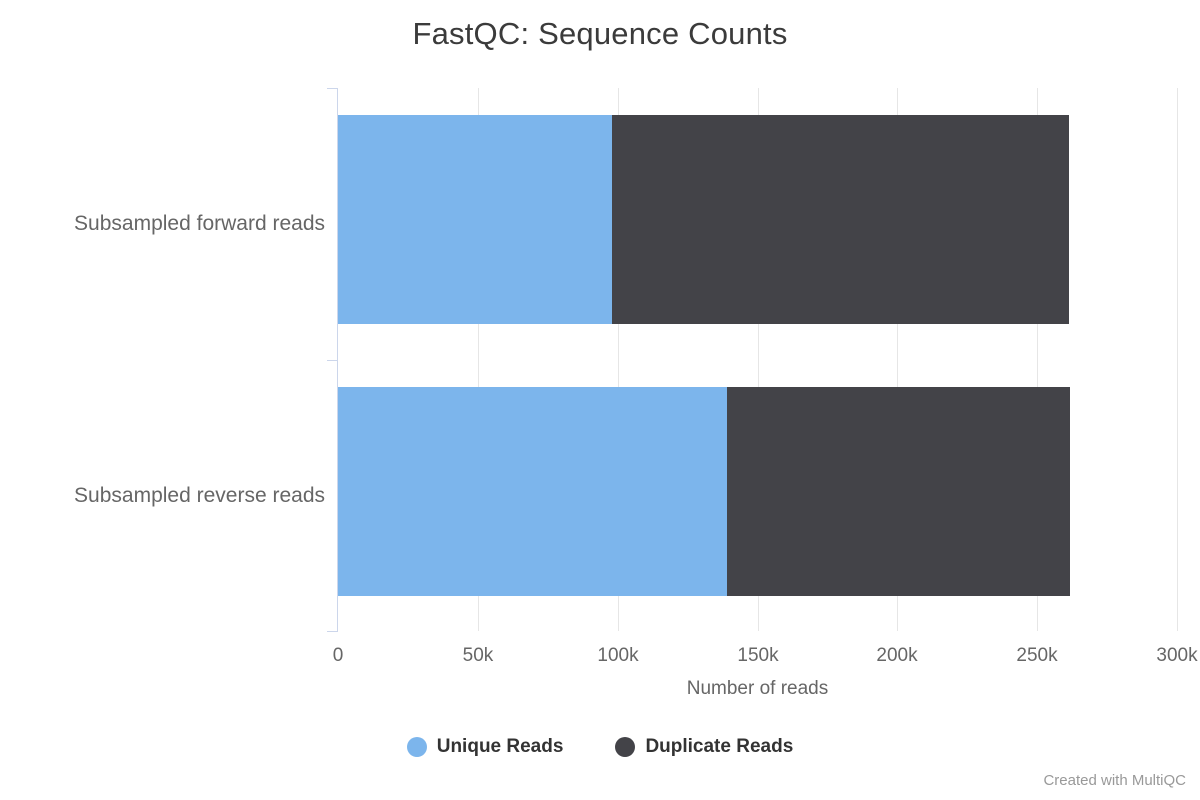  Describe the element at coordinates (757, 688) in the screenshot. I see `x-axis-title: Number of reads` at that location.